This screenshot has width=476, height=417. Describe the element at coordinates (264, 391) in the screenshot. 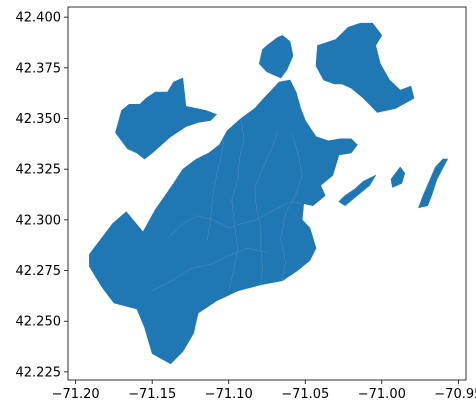

I see `x-axis: −71.20 −71.15 −71.10 −71.05 −71.00 −70.95` at that location.